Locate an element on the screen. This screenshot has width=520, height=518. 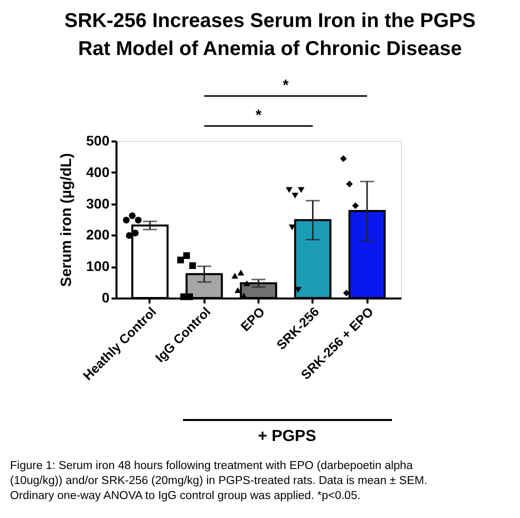
y-tick-label: 100 is located at coordinates (98, 266).